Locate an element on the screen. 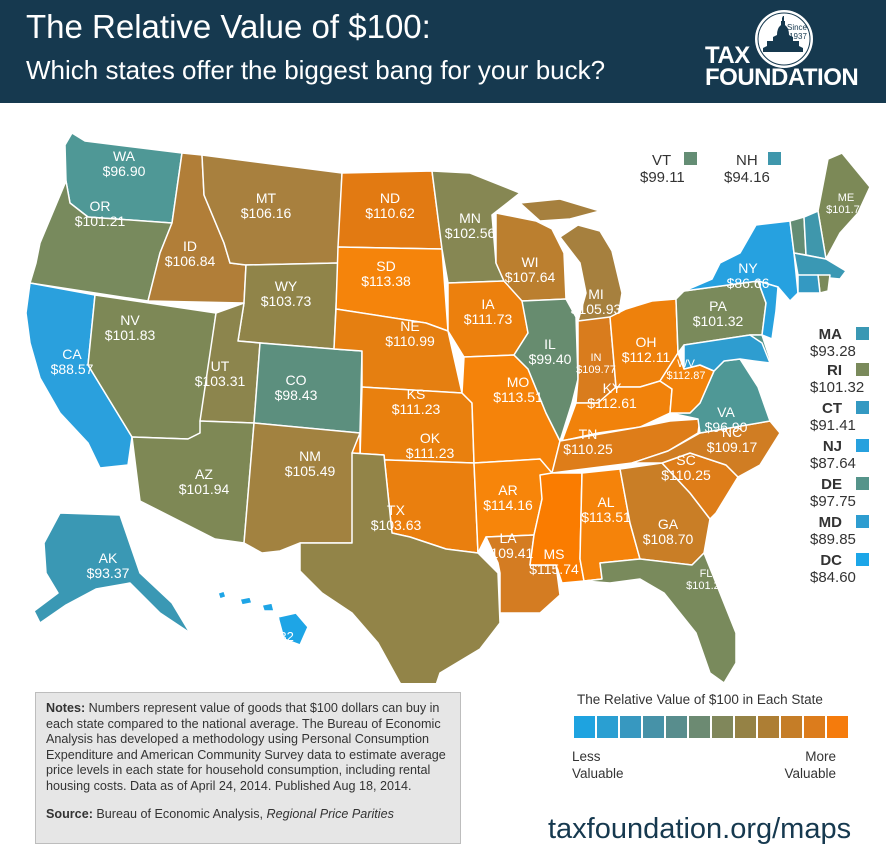 Image resolution: width=886 pixels, height=857 pixels. state-tx is located at coordinates (400, 567).